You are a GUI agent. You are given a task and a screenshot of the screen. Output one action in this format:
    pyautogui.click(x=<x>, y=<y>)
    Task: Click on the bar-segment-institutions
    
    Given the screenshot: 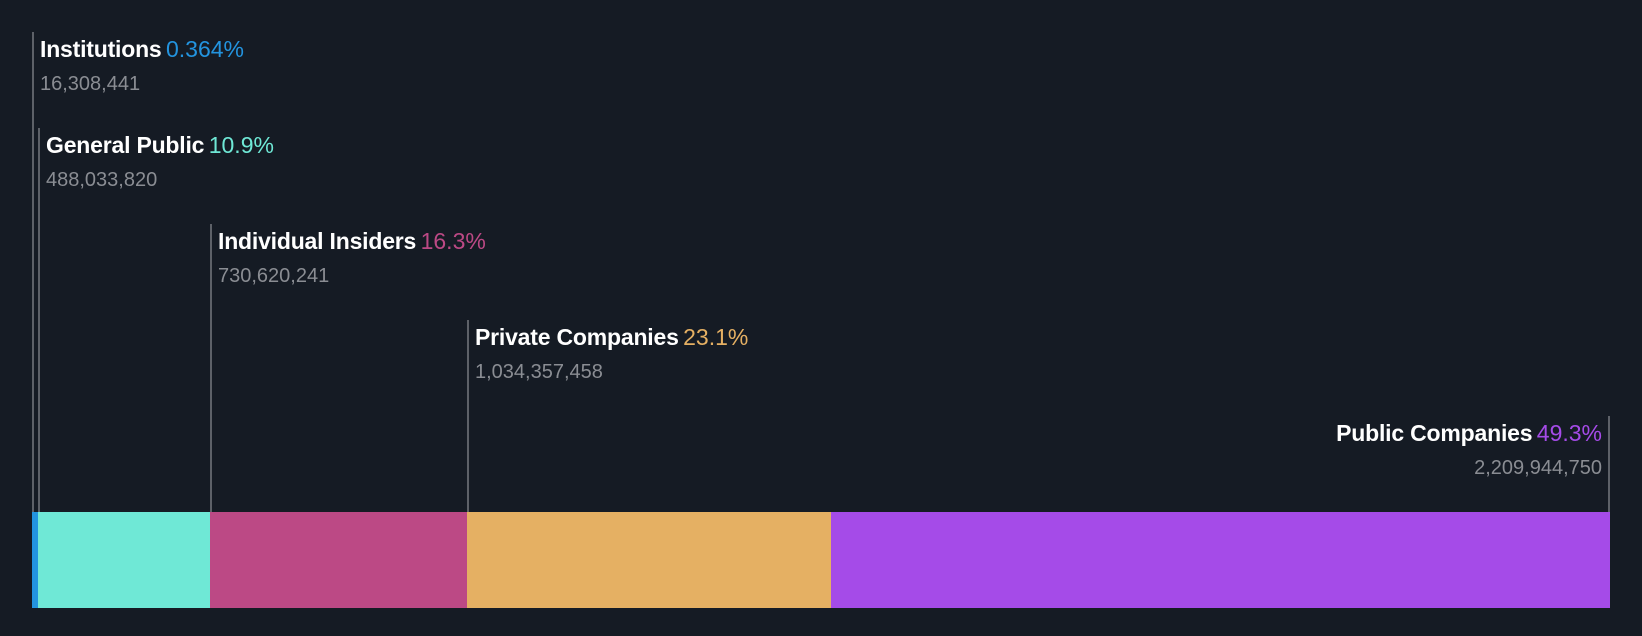 What is the action you would take?
    pyautogui.click(x=35, y=560)
    